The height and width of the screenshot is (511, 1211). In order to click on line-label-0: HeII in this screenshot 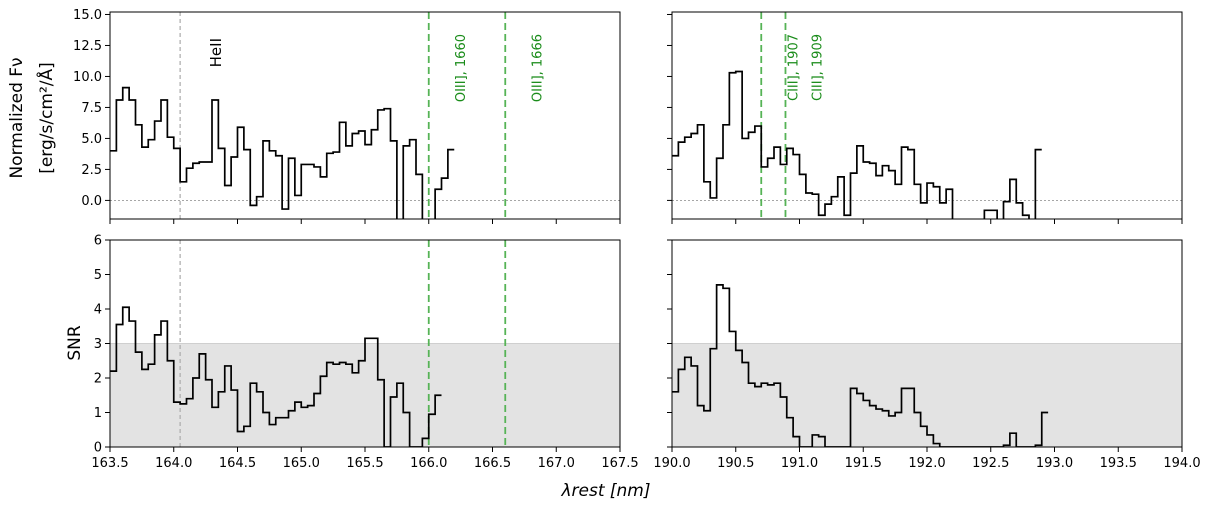, I will do `click(216, 52)`.